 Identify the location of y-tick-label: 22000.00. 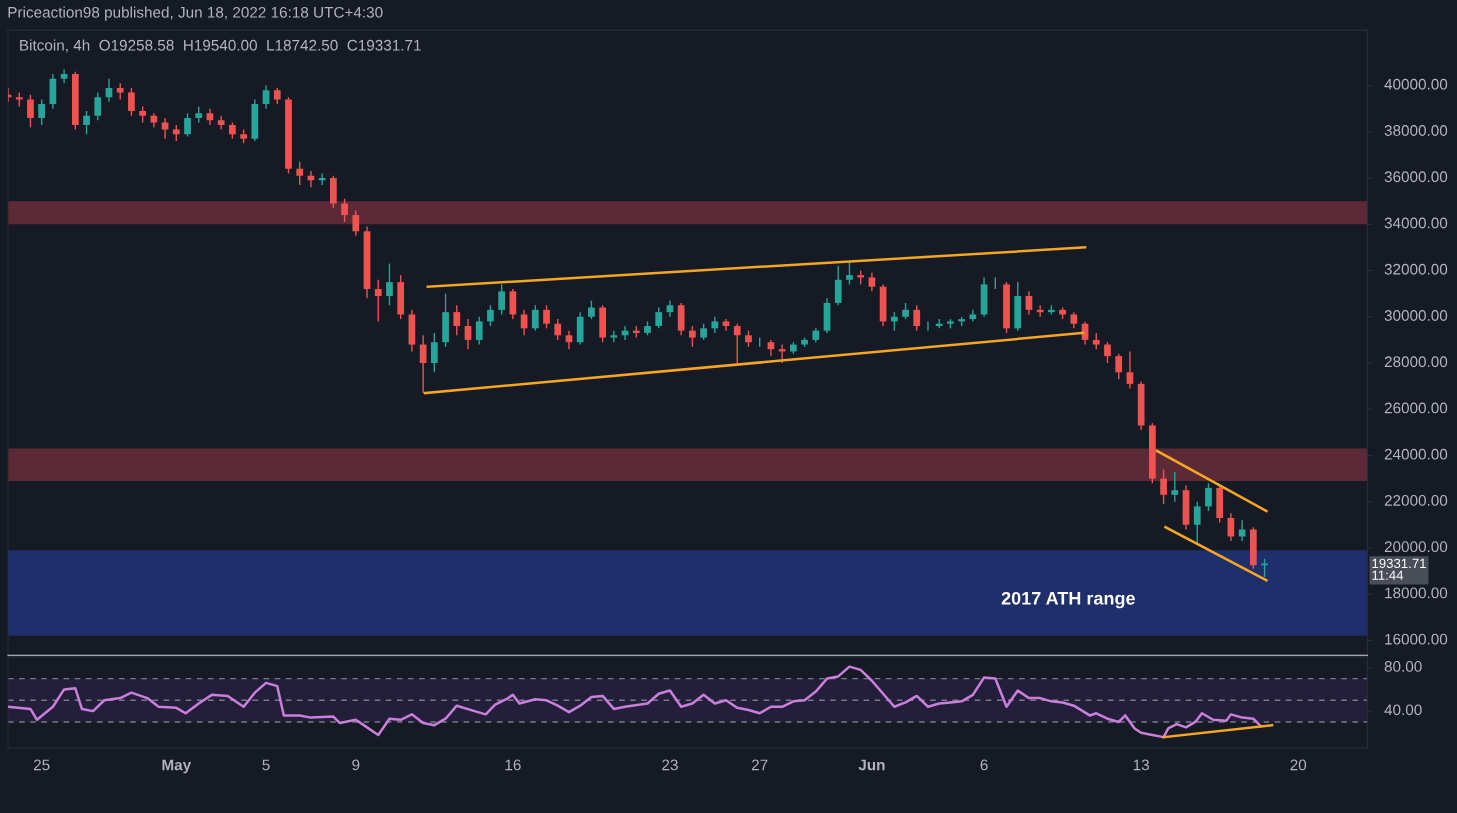
(1416, 500).